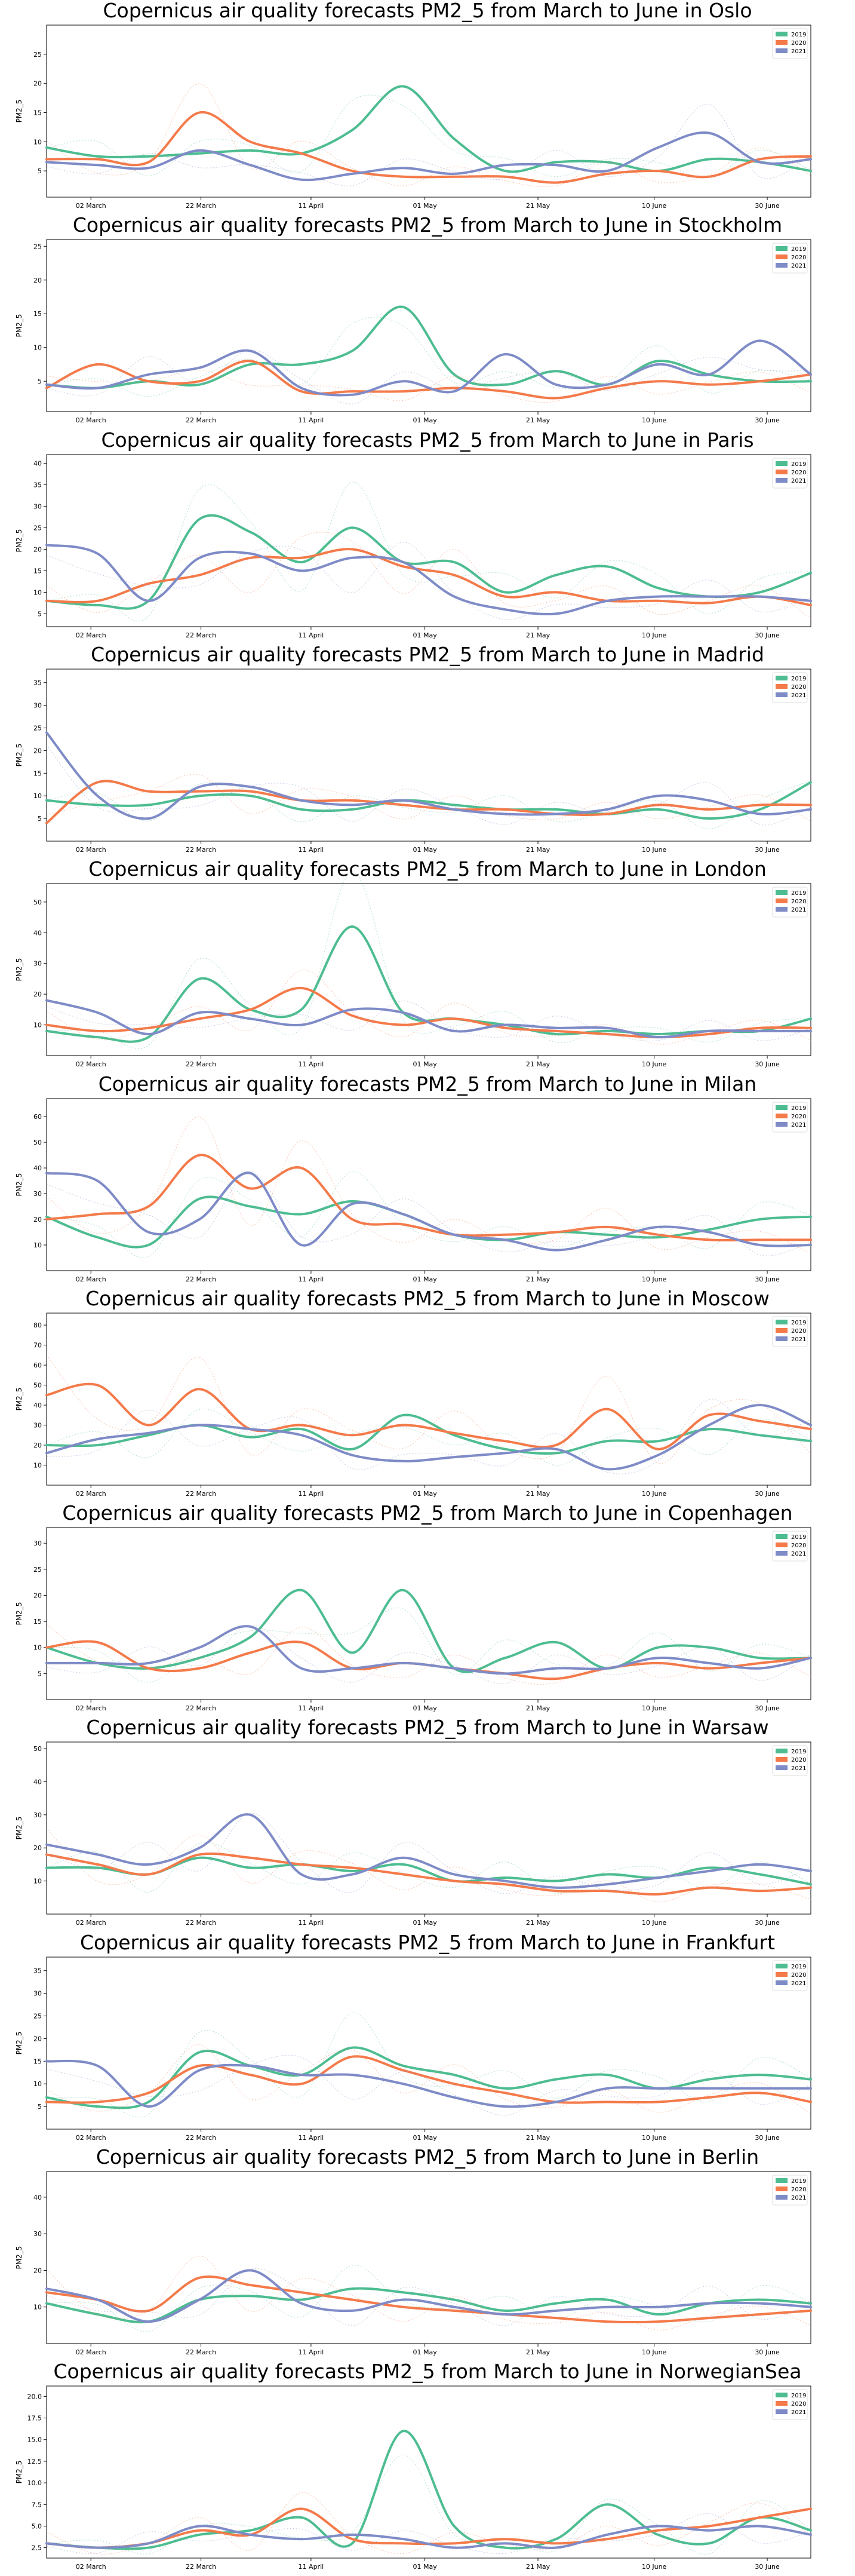 This screenshot has width=855, height=2576. Describe the element at coordinates (37, 2061) in the screenshot. I see `y-tick-label: 15` at that location.